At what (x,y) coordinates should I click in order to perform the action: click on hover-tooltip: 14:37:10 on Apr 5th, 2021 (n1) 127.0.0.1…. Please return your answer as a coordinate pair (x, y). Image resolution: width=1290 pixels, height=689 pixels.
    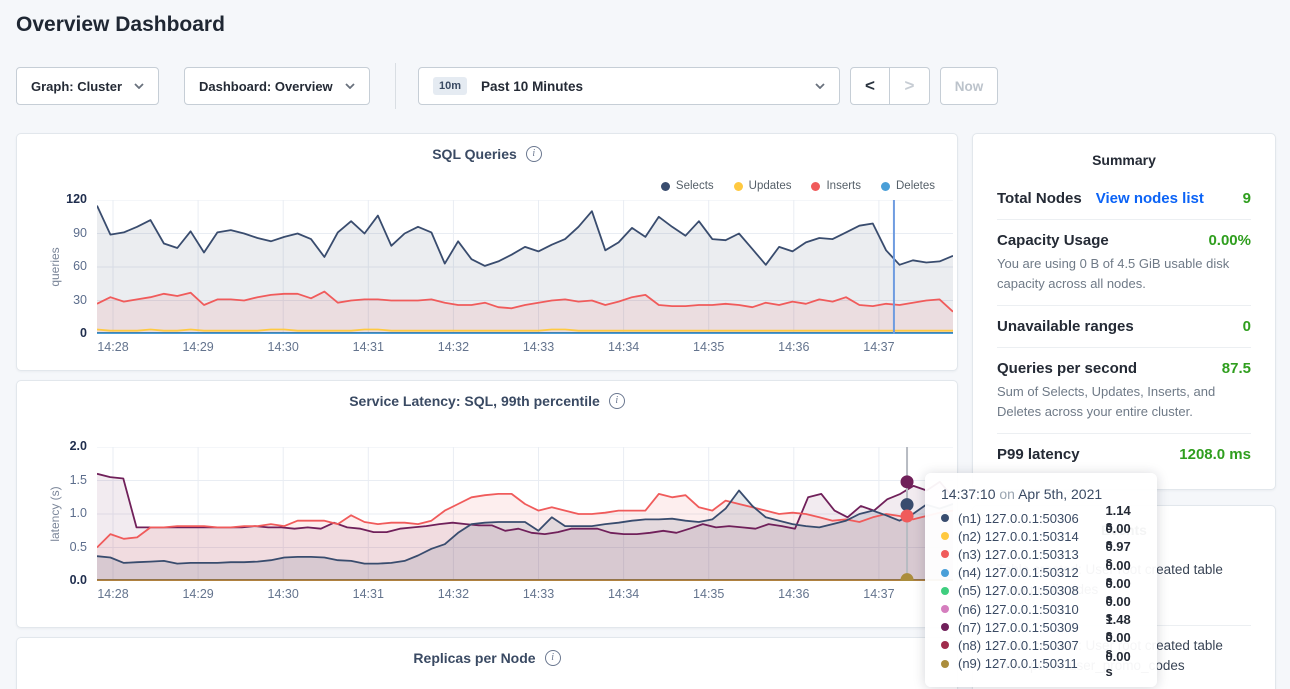
    Looking at the image, I should click on (1041, 580).